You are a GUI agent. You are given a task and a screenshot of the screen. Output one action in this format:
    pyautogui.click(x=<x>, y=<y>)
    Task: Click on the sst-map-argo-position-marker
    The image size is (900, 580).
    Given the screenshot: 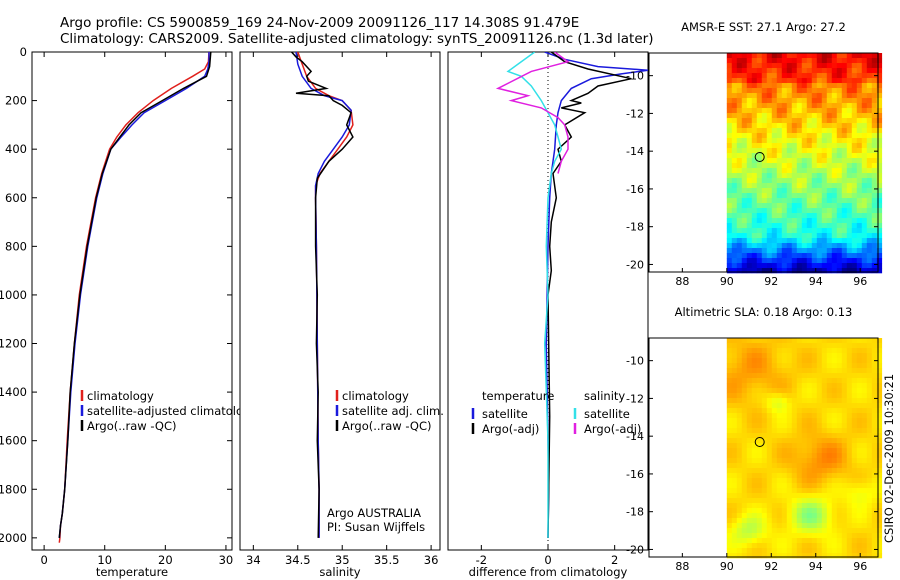 What is the action you would take?
    pyautogui.click(x=759, y=156)
    